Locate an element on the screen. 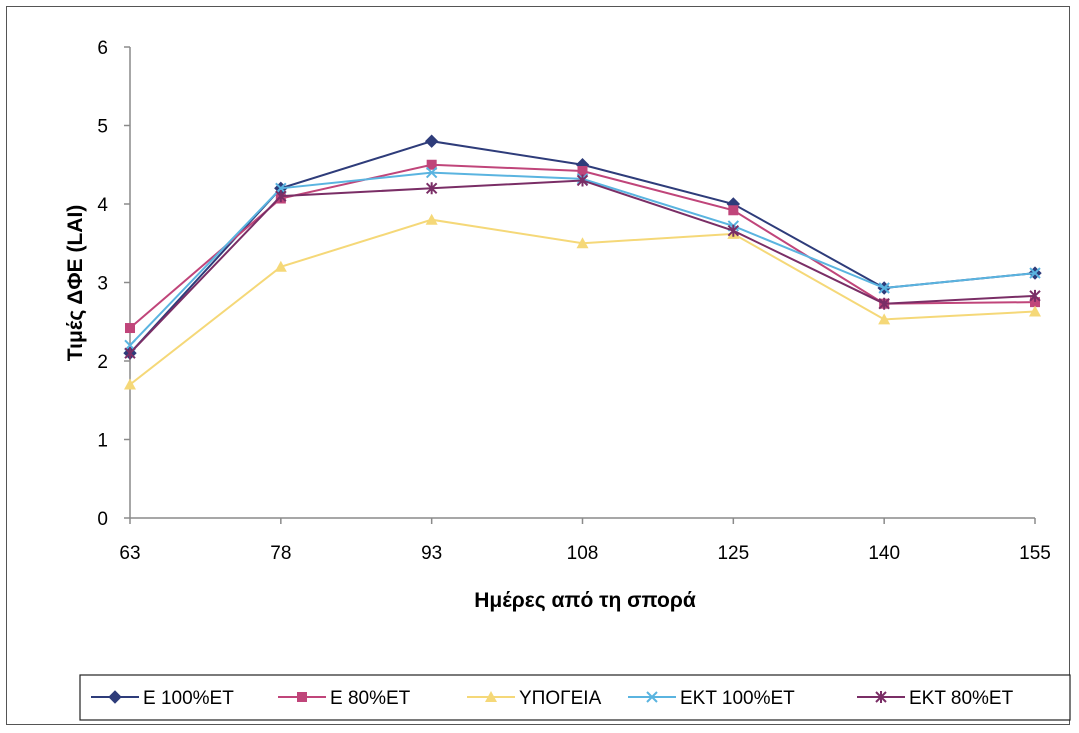  legend-label: Ε 100%ΕΤ is located at coordinates (188, 698).